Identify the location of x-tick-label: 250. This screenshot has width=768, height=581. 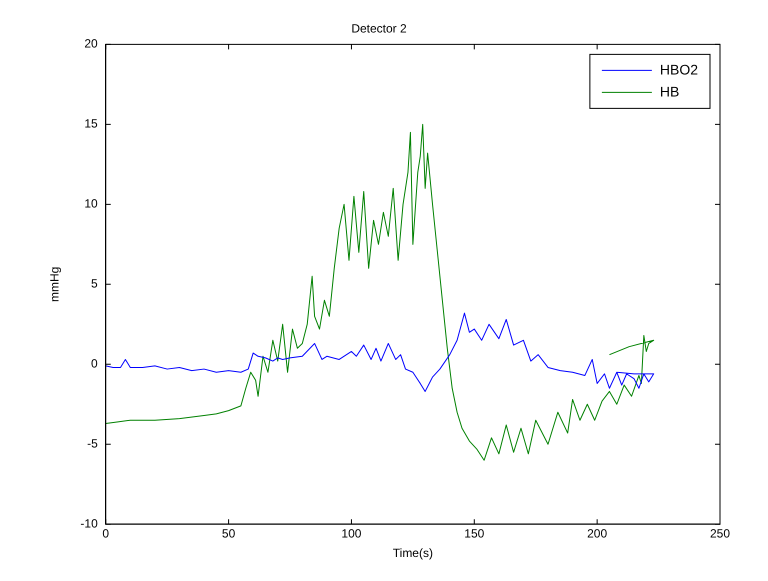
(720, 533).